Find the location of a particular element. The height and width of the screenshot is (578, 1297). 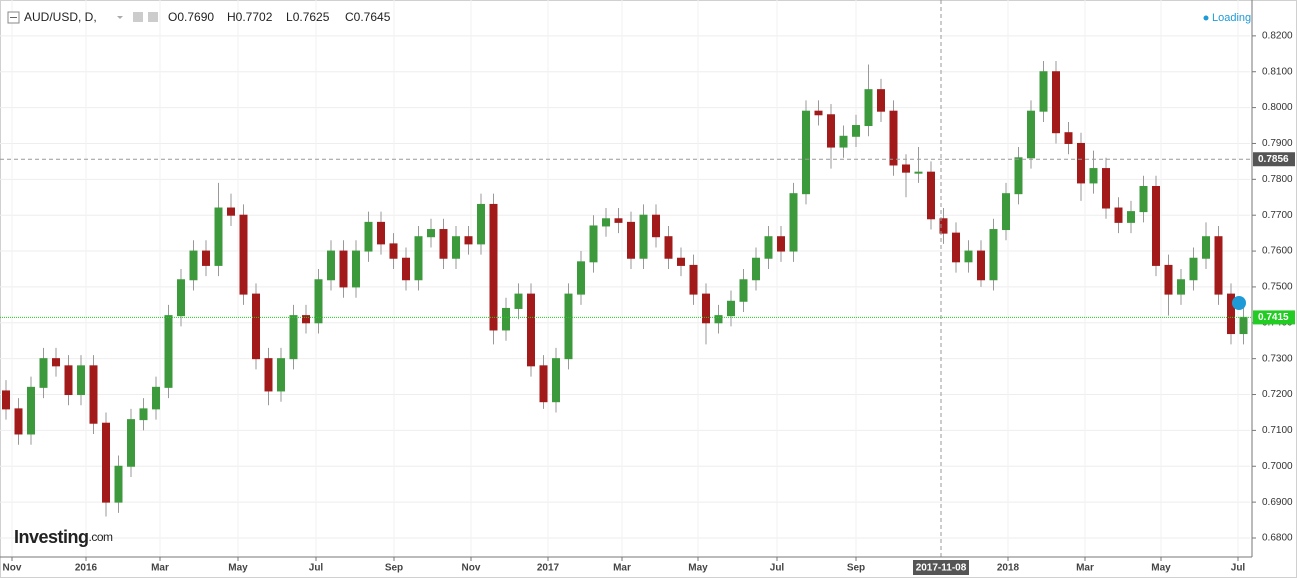

y-tick-label: 0.7500 is located at coordinates (1277, 287).